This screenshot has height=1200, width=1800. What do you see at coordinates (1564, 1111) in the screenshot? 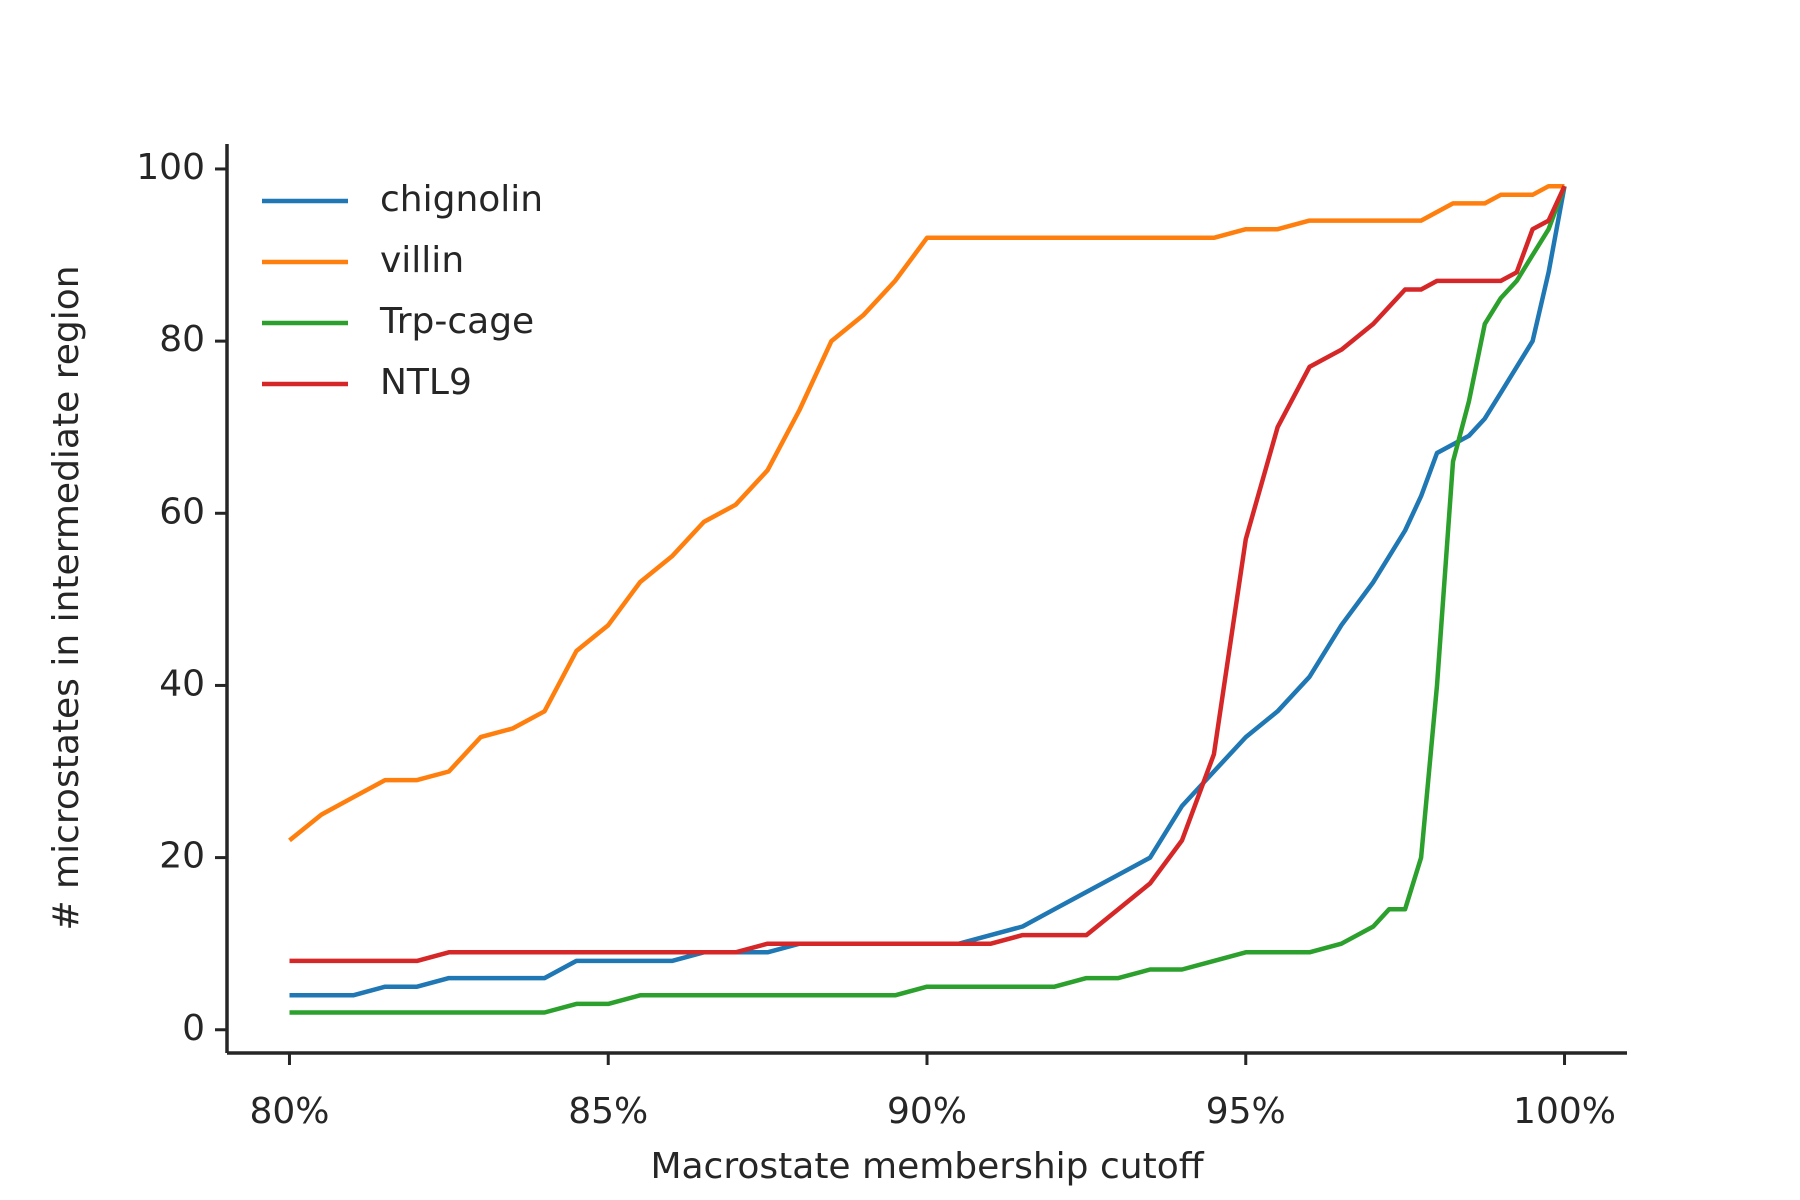
I see `x-tick-label: 100%` at bounding box center [1564, 1111].